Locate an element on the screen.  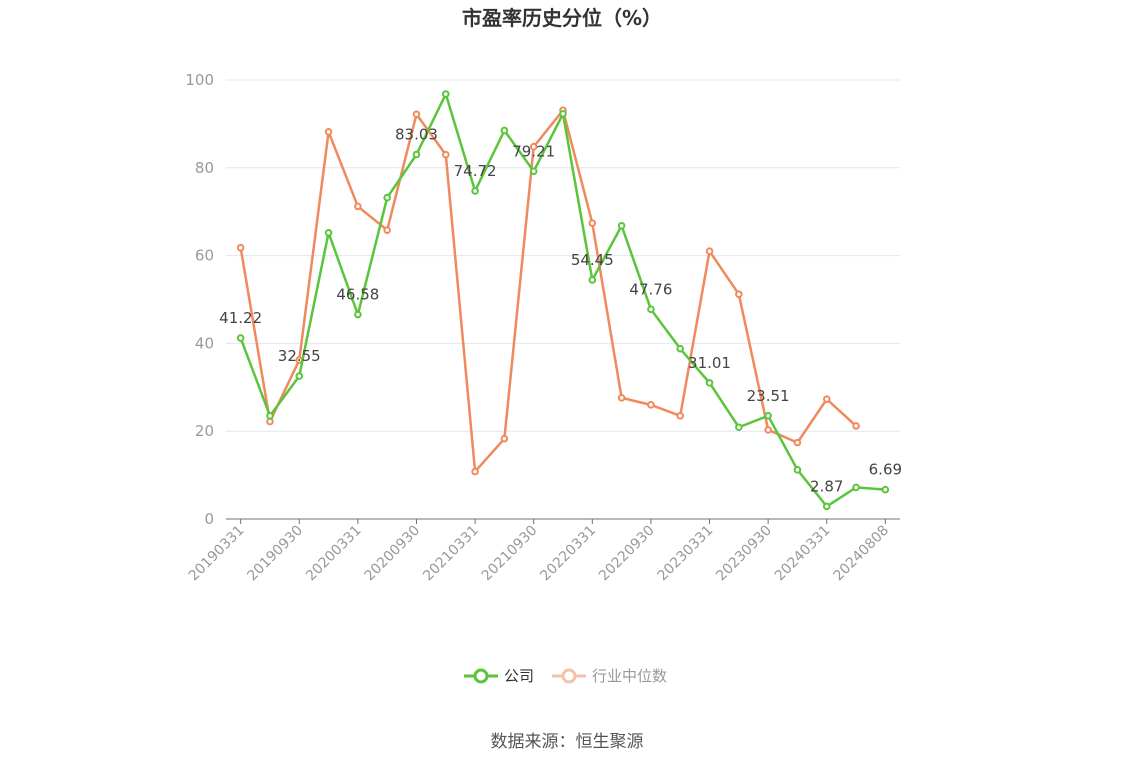
y-tick-label: 0 is located at coordinates (209, 519).